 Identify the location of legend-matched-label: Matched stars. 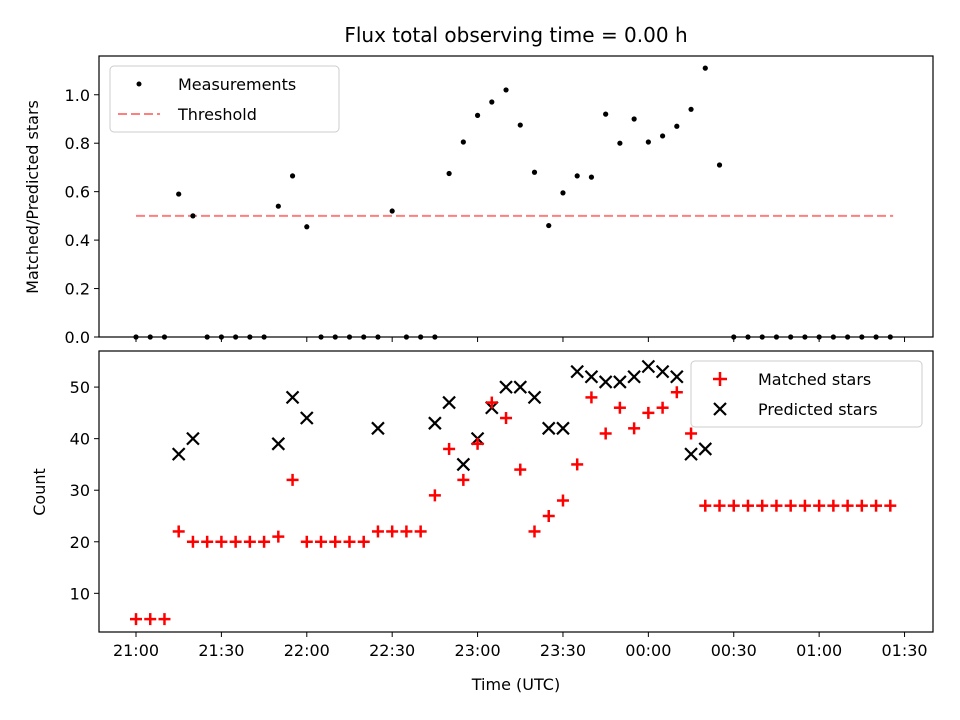
(814, 379).